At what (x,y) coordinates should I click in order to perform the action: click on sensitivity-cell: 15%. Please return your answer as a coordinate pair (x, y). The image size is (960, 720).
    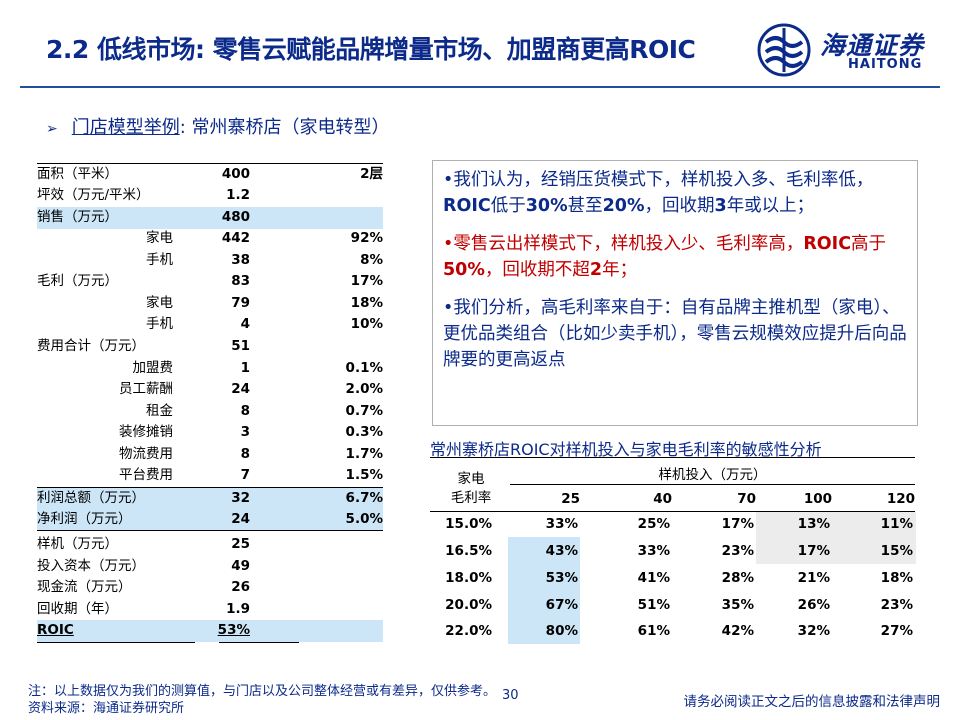
    Looking at the image, I should click on (896, 551).